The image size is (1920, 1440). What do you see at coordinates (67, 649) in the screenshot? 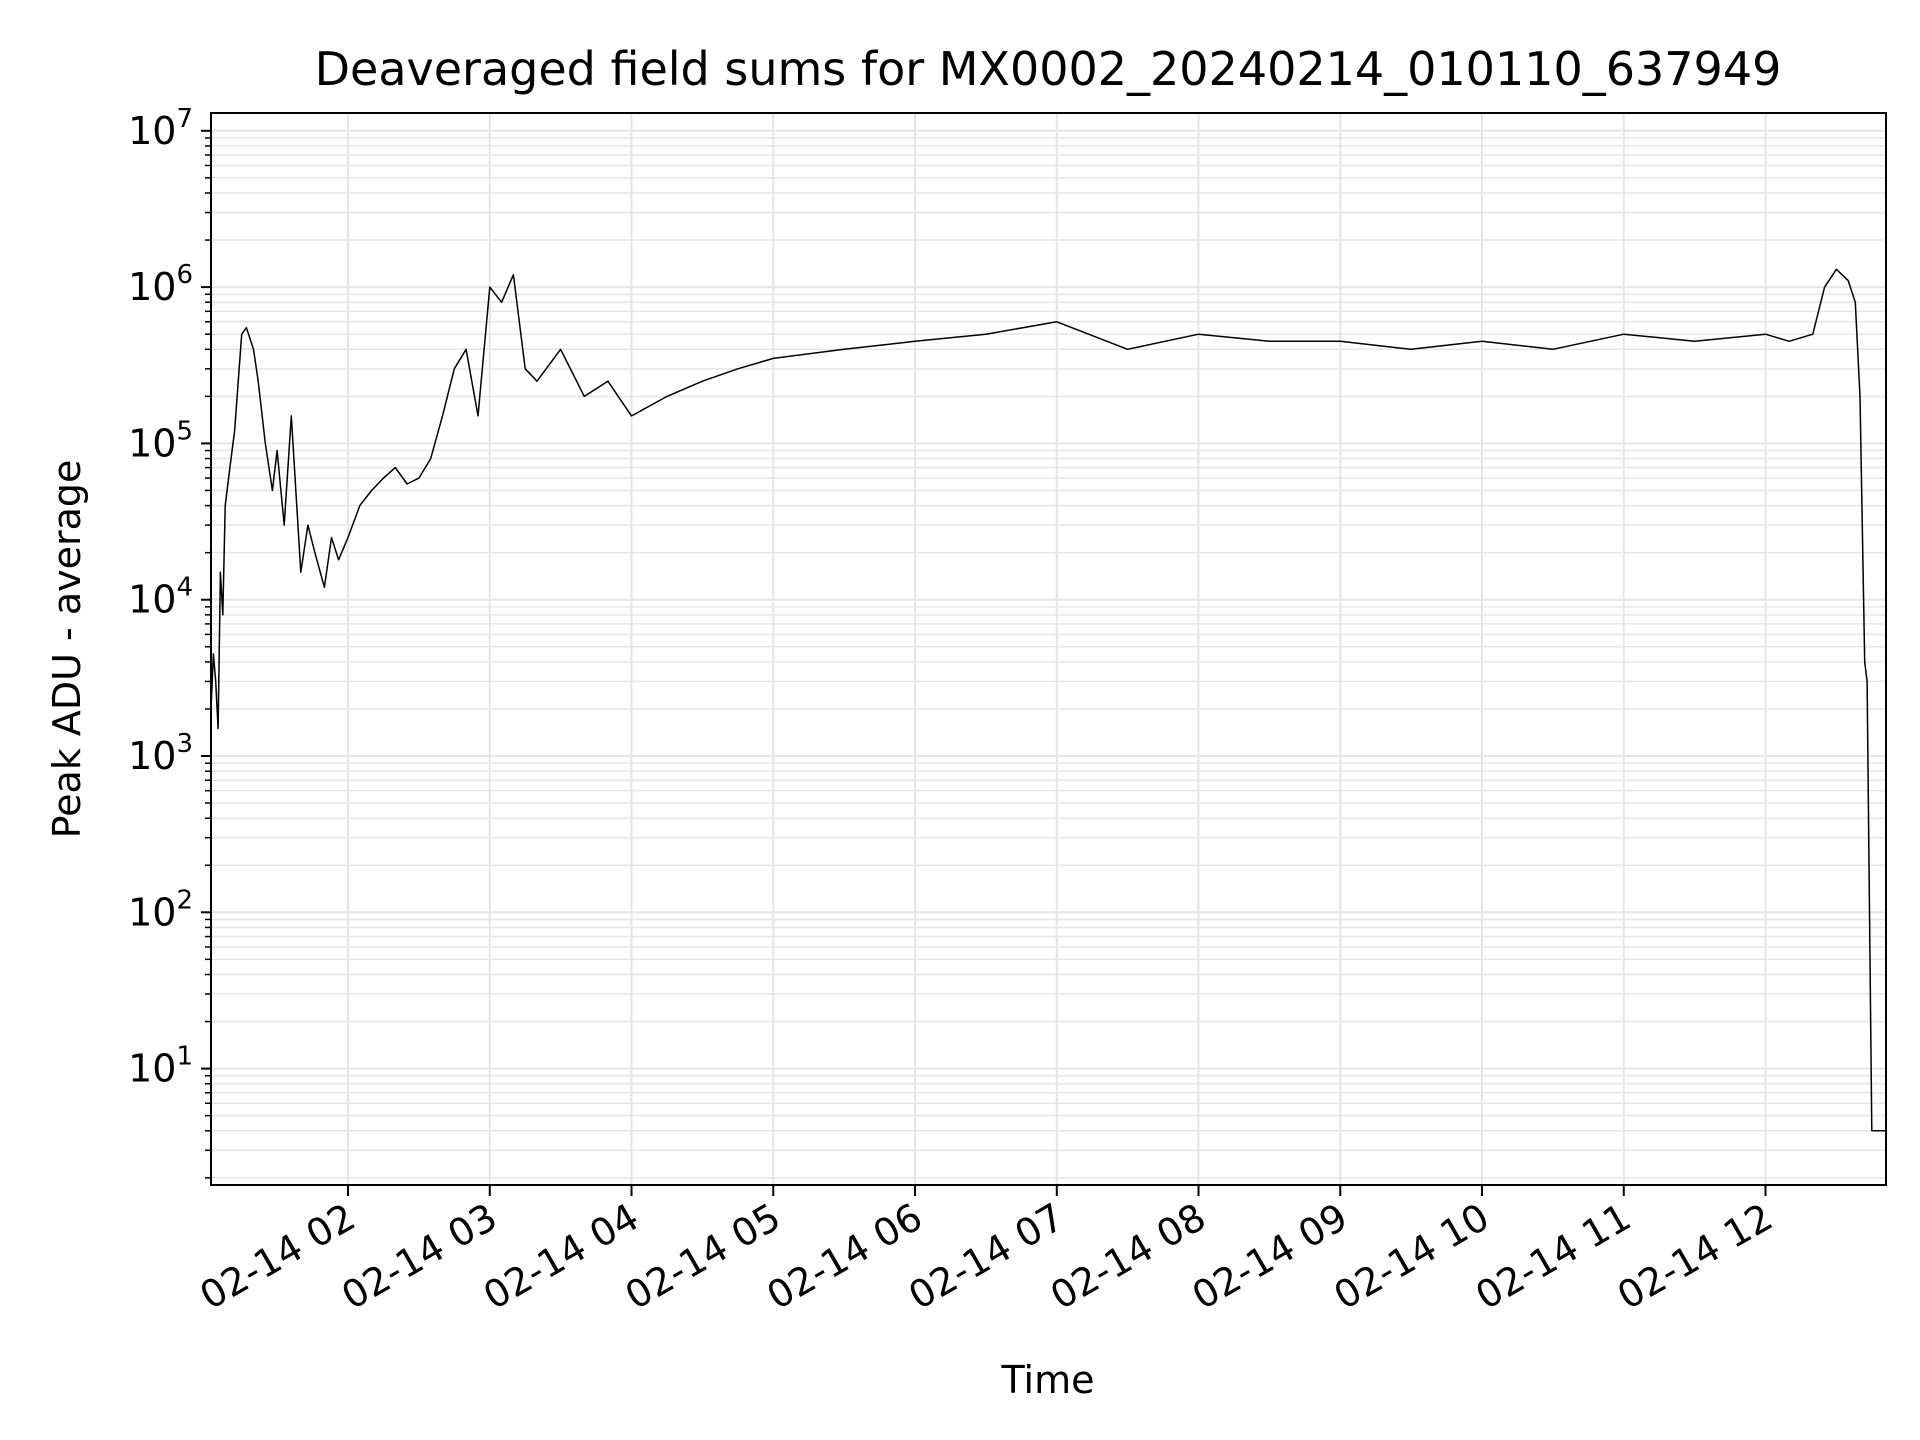
I see `y-axis-label: Peak ADU - average` at bounding box center [67, 649].